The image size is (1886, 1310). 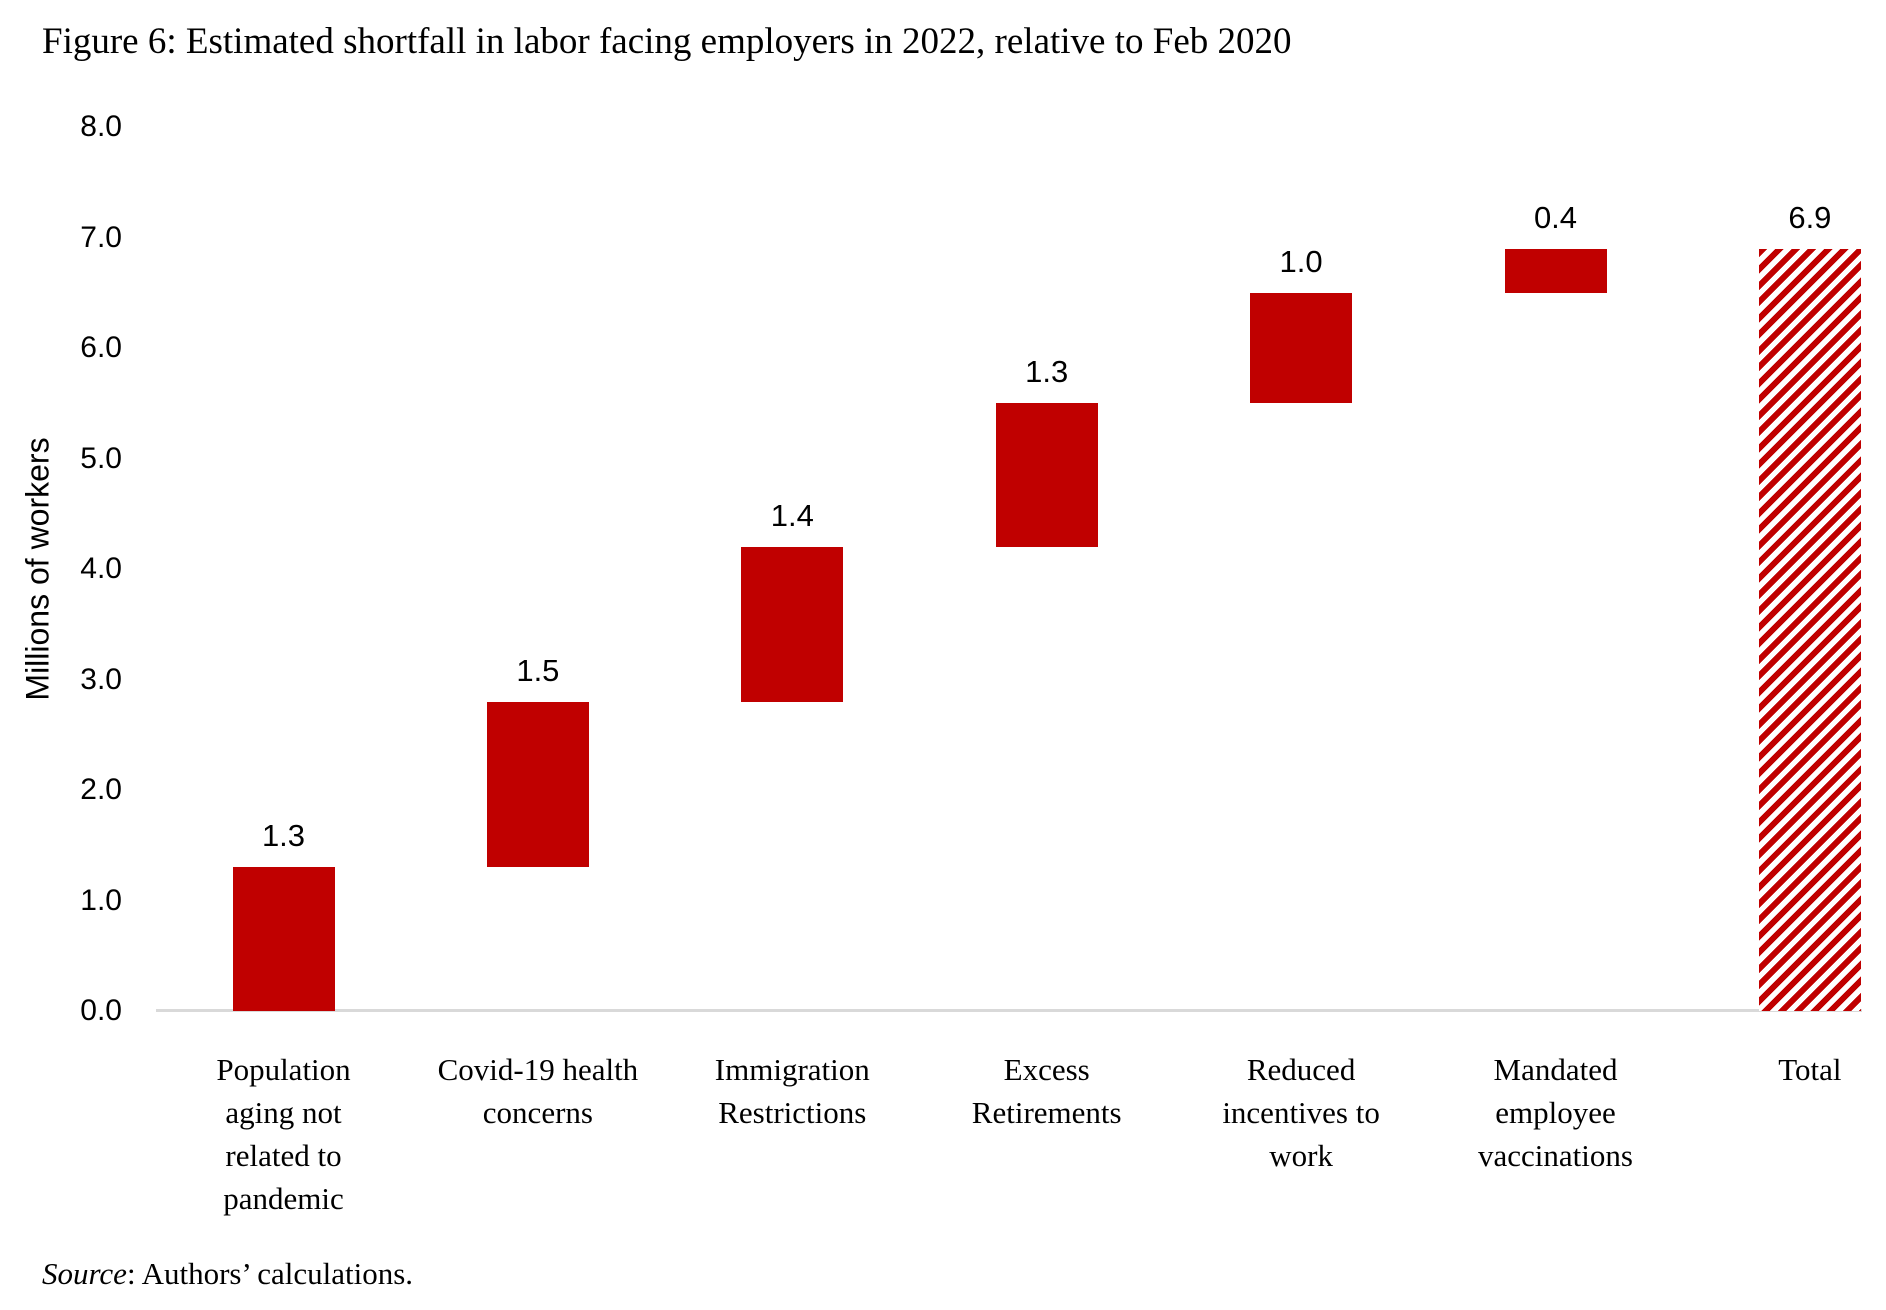 What do you see at coordinates (792, 515) in the screenshot?
I see `bar-value-label: 1.4` at bounding box center [792, 515].